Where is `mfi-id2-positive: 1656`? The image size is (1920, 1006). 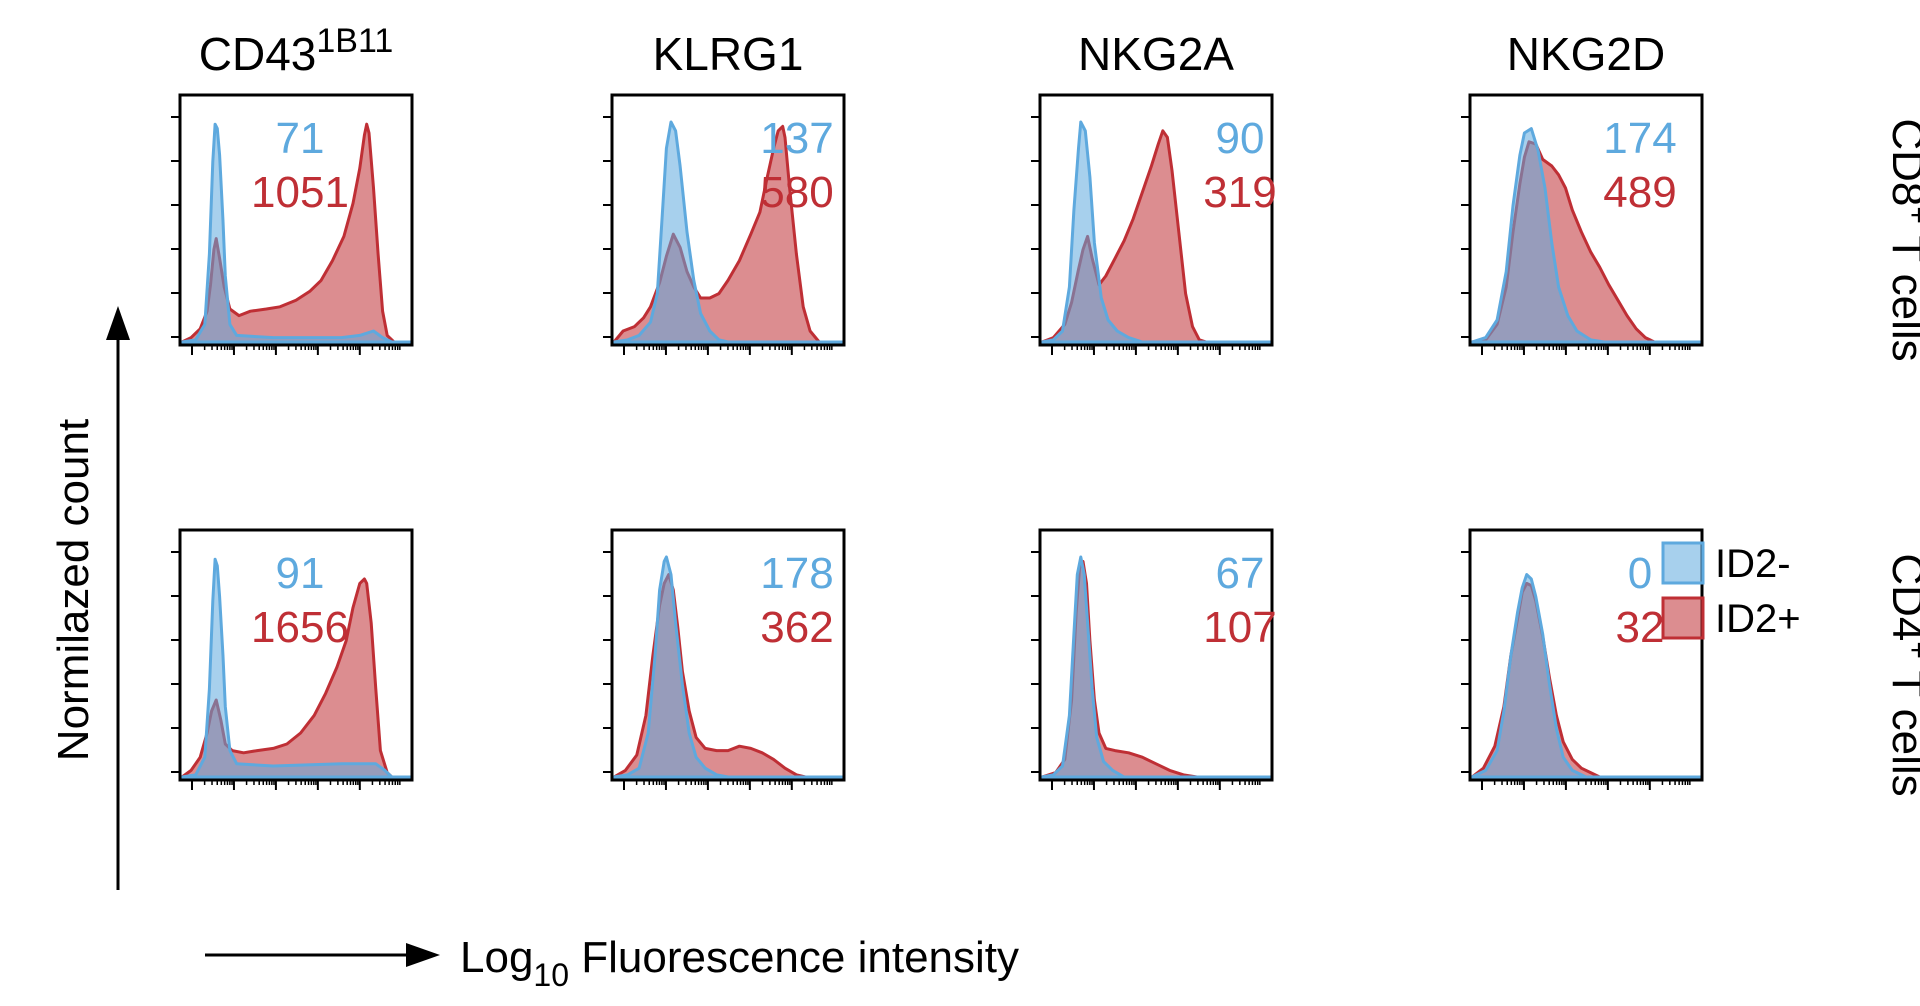 mfi-id2-positive: 1656 is located at coordinates (300, 627).